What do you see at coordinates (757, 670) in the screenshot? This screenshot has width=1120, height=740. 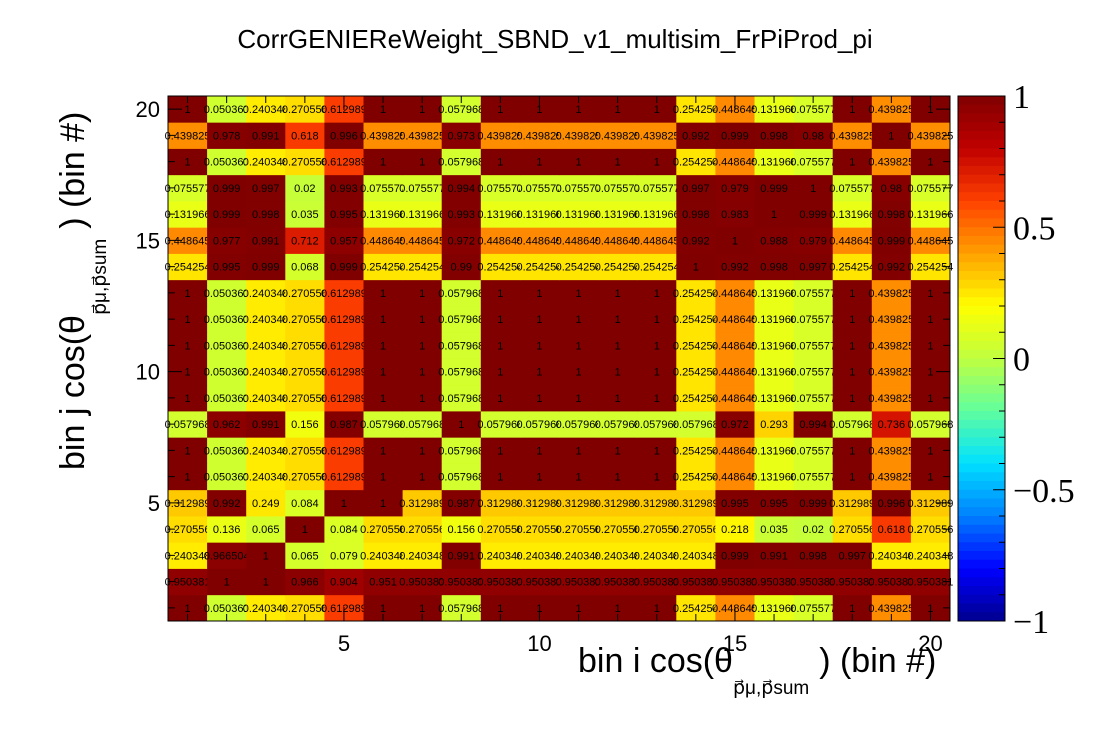 I see `svg-text: bin i cos(θp⃗μ,p⃗sum) (bin #)` at bounding box center [757, 670].